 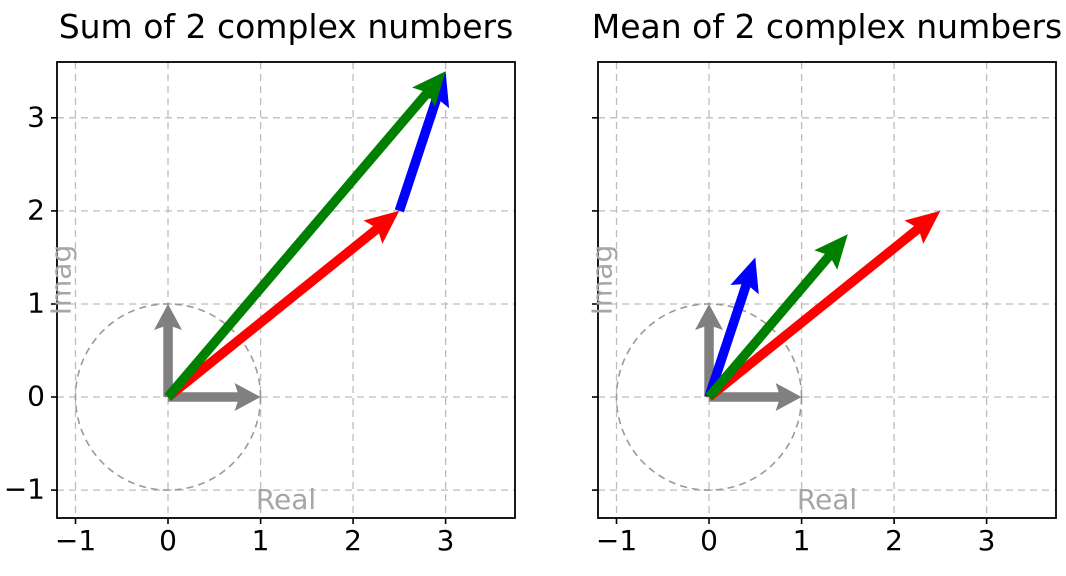 What do you see at coordinates (36, 396) in the screenshot?
I see `left-plot-ytick-label: 0` at bounding box center [36, 396].